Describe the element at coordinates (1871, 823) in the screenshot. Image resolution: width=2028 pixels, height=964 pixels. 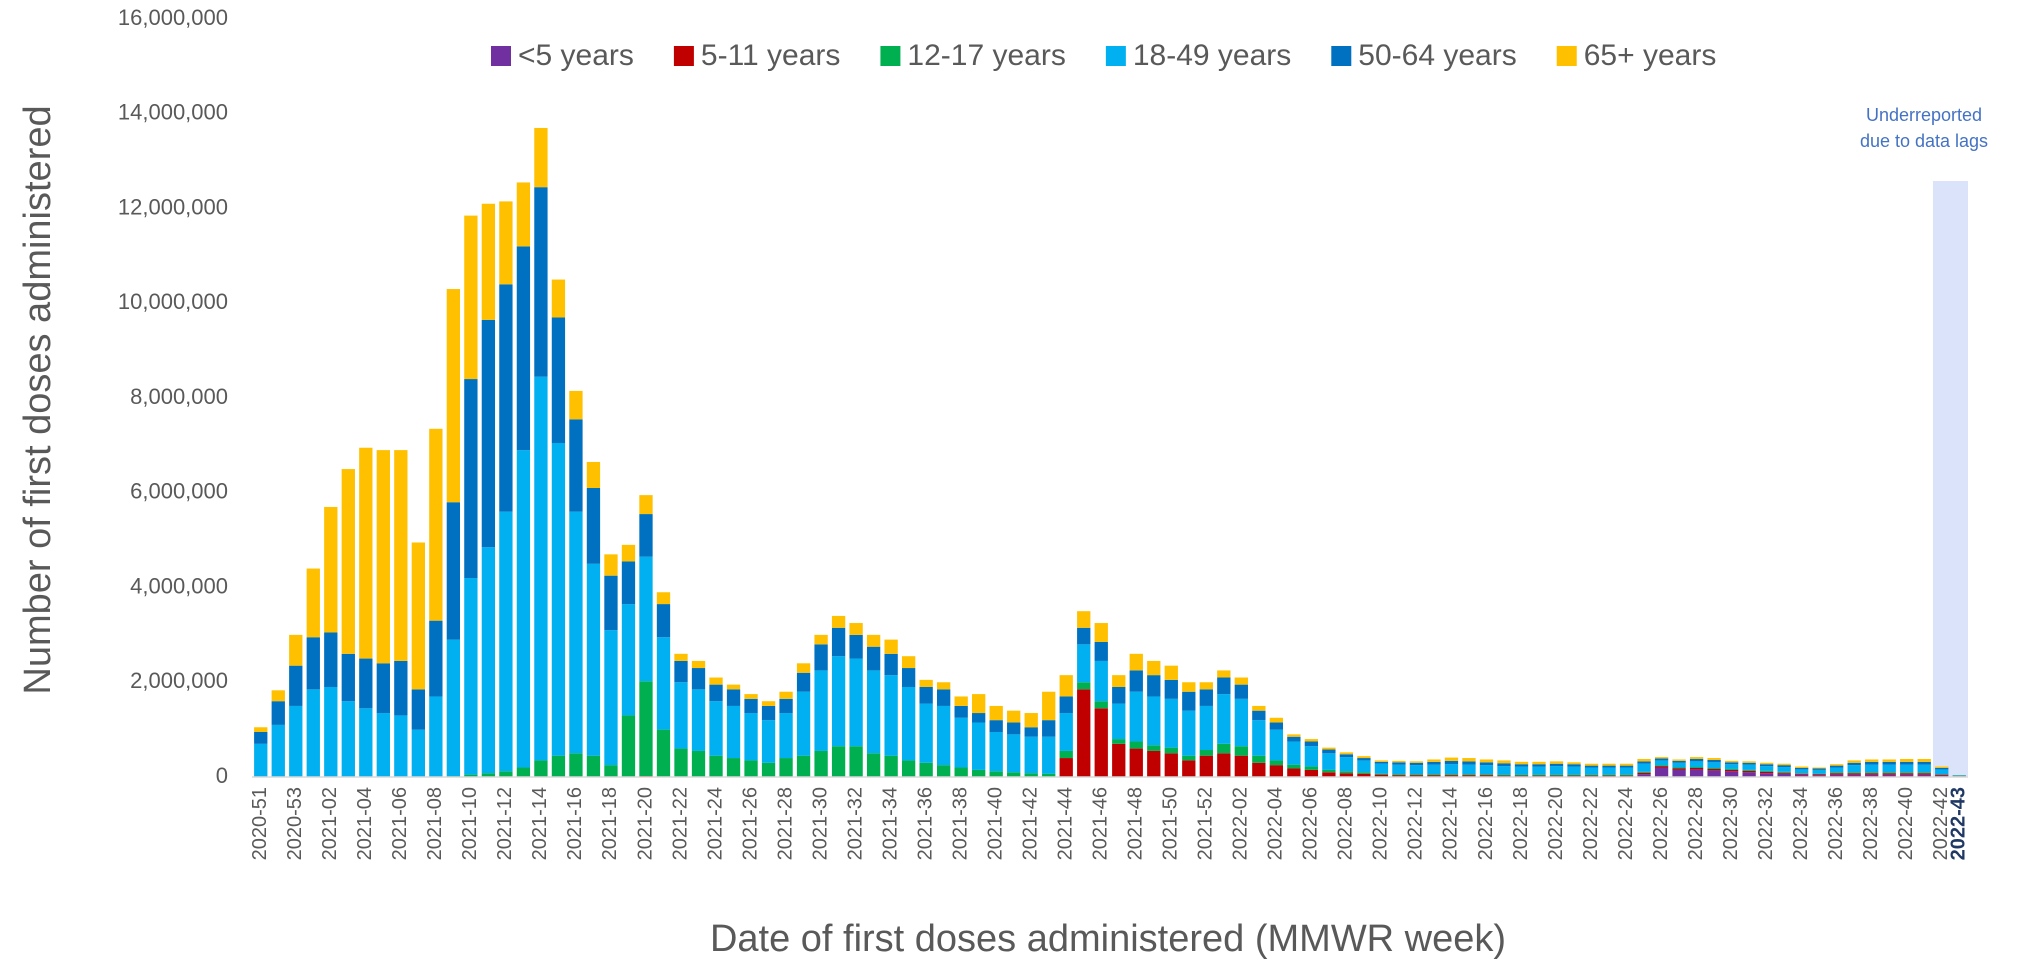
I see `x-tick-label: 2022-38` at that location.